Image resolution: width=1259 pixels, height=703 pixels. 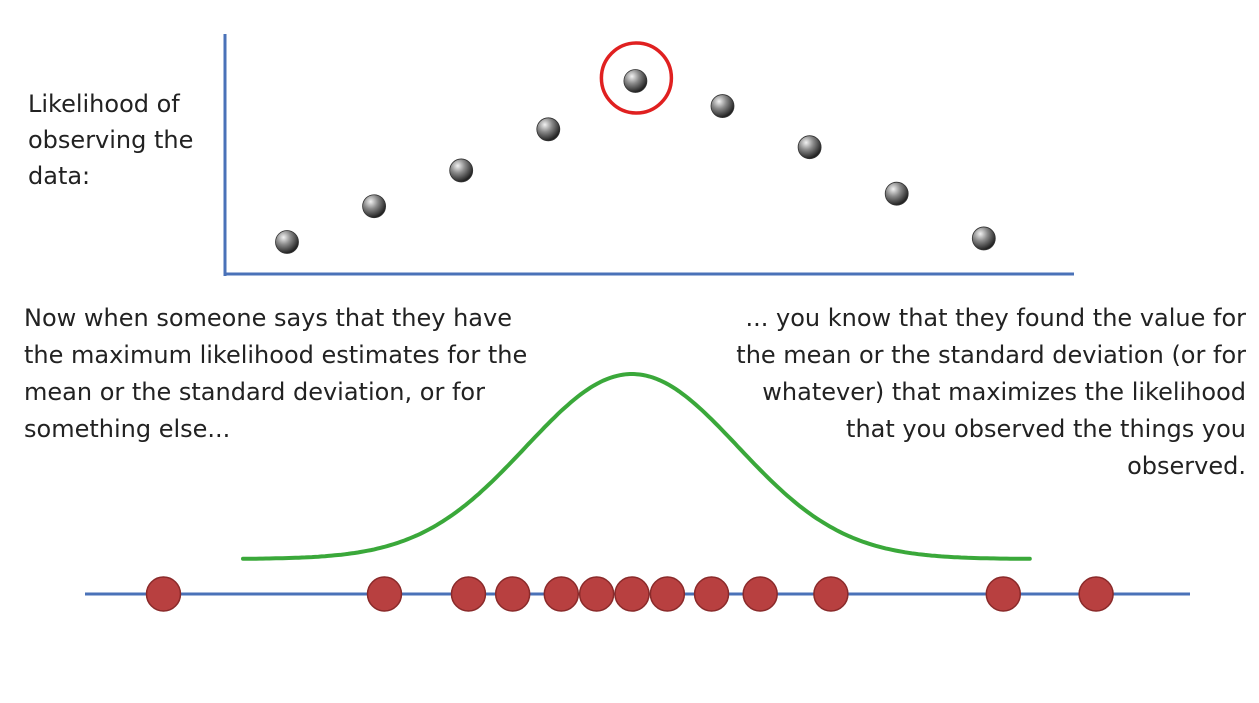 I want to click on left-text-line: the maximum likelihood estimates for the, so click(x=276, y=355).